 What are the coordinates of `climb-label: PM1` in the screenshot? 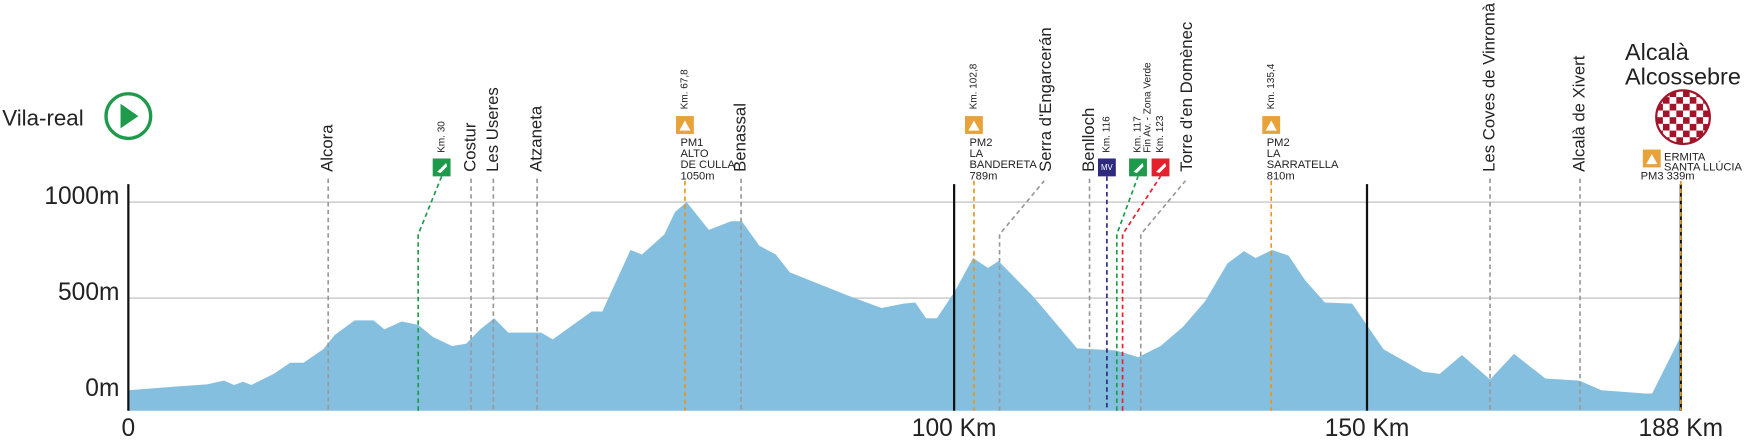 It's located at (691, 143).